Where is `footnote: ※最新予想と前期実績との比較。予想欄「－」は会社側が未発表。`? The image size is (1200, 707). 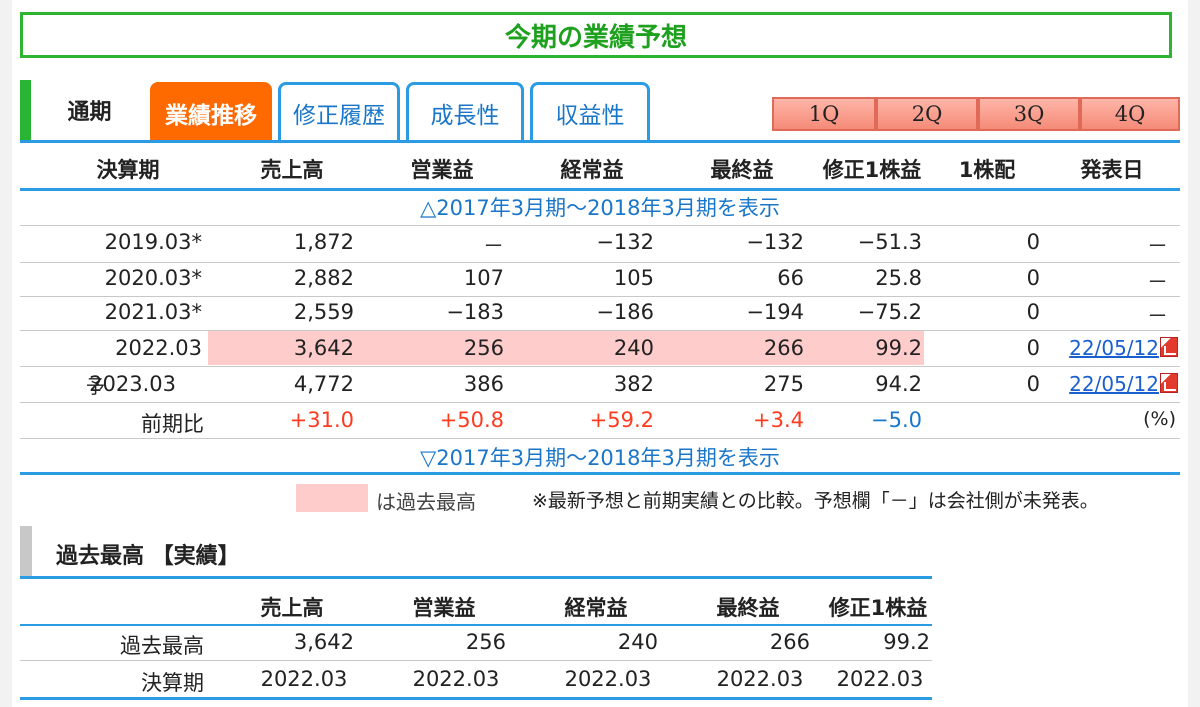 footnote: ※最新予想と前期実績との比較。予想欄「－」は会社側が未発表。 is located at coordinates (815, 501).